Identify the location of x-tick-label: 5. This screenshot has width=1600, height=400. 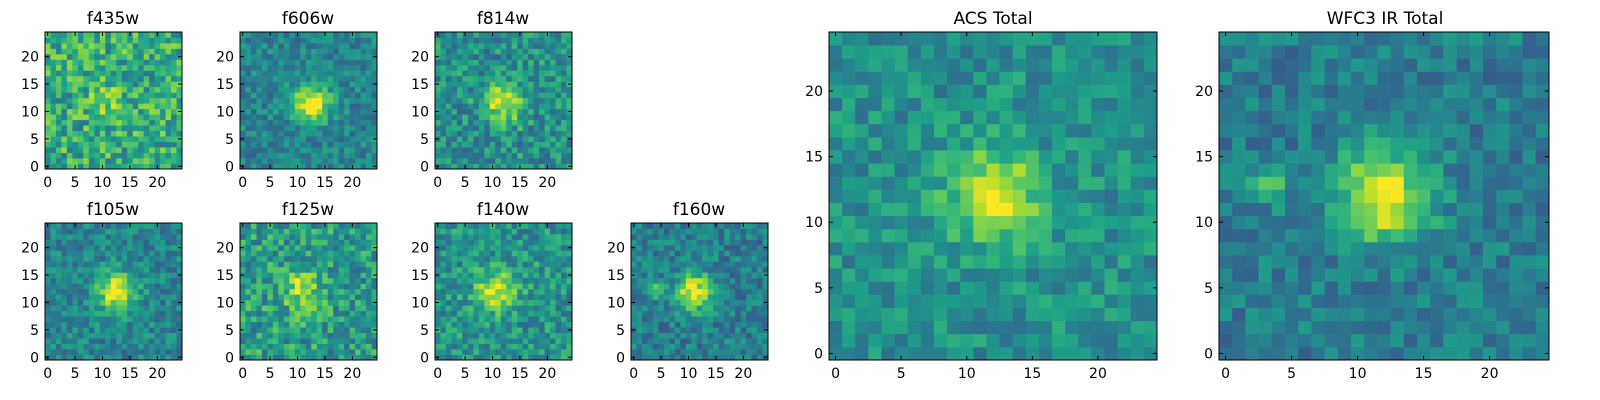
(270, 183).